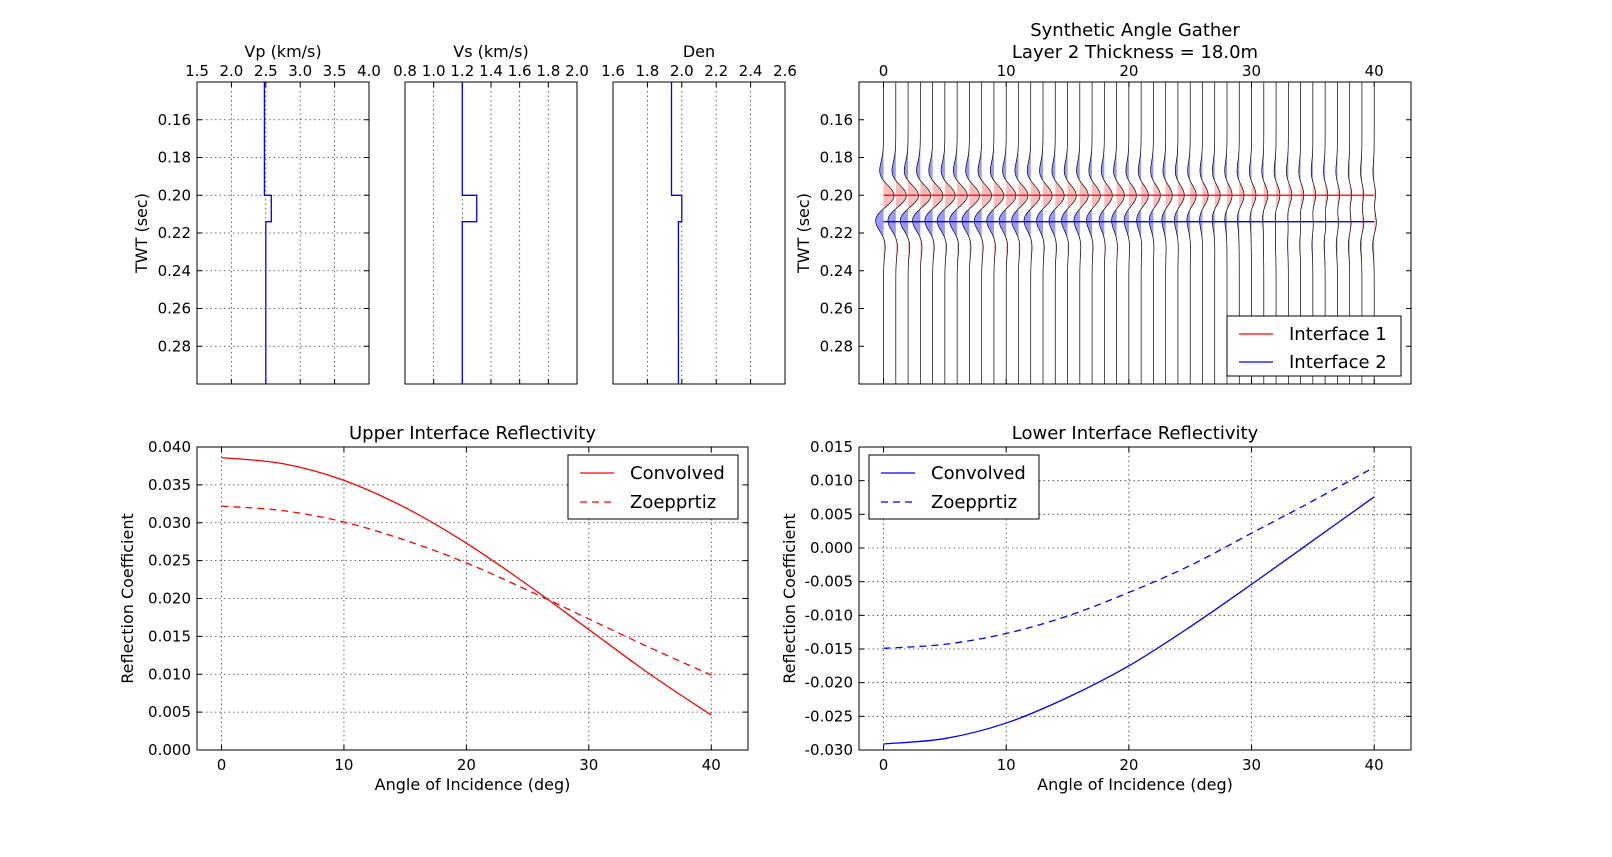 The image size is (1612, 857). What do you see at coordinates (491, 71) in the screenshot?
I see `x-tick-label: 1.4` at bounding box center [491, 71].